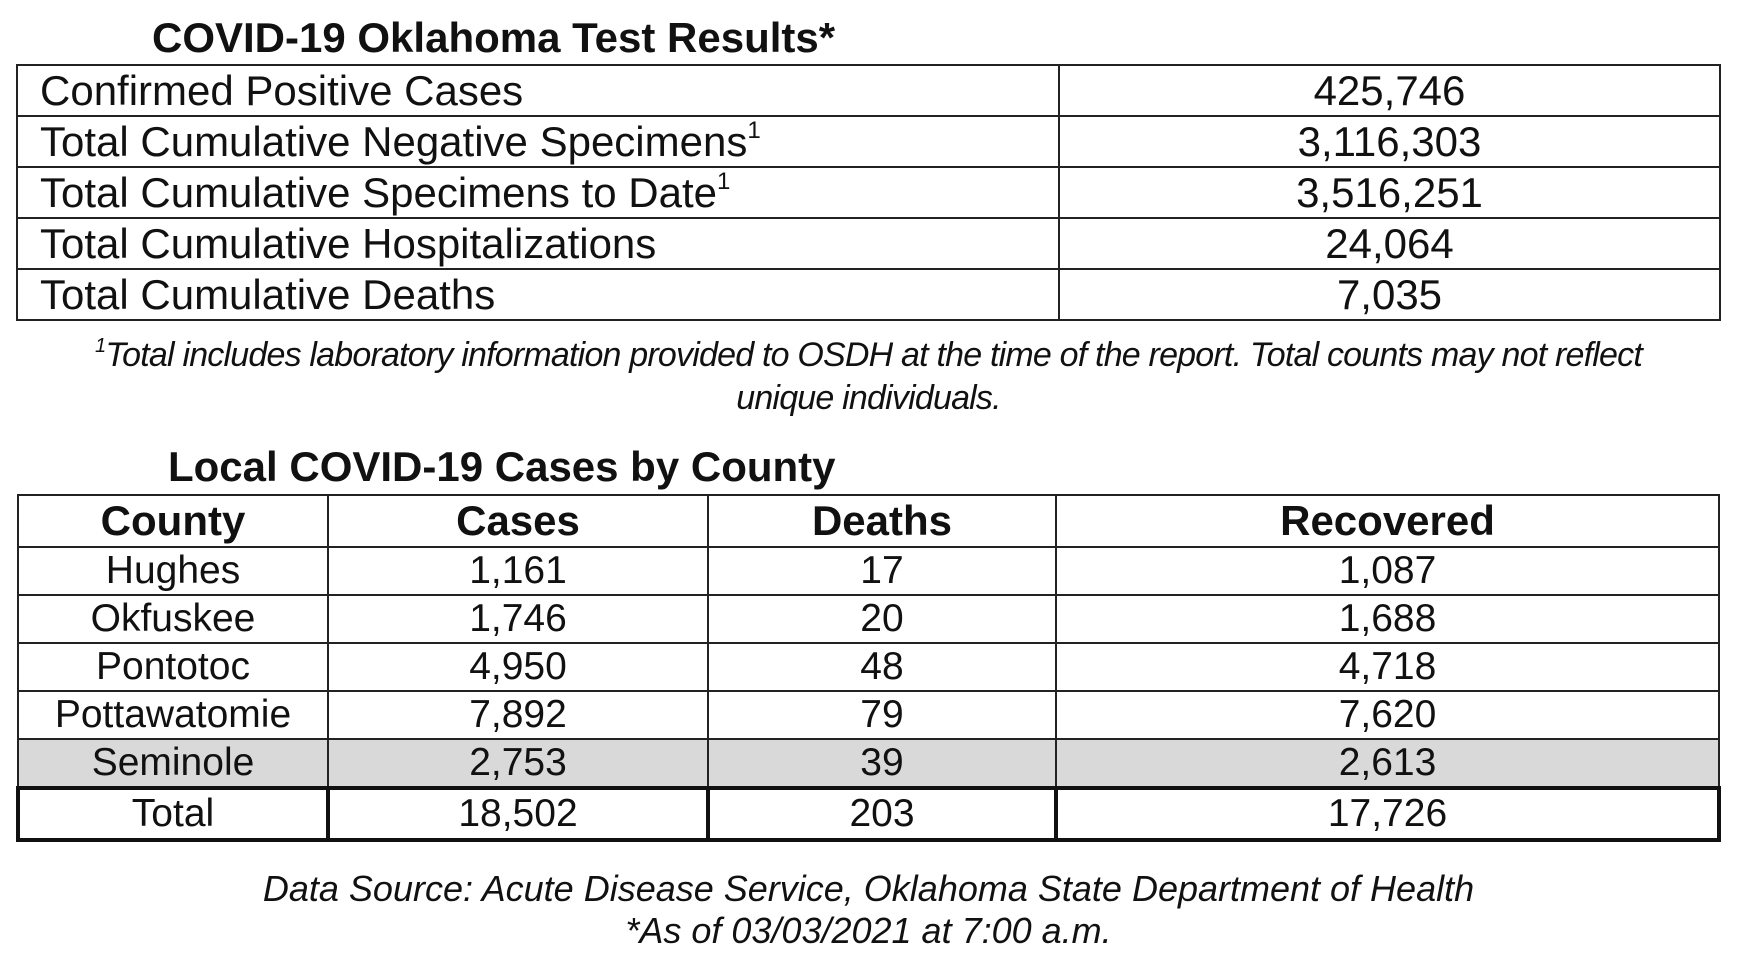  Describe the element at coordinates (882, 715) in the screenshot. I see `deaths-cell: 79` at that location.